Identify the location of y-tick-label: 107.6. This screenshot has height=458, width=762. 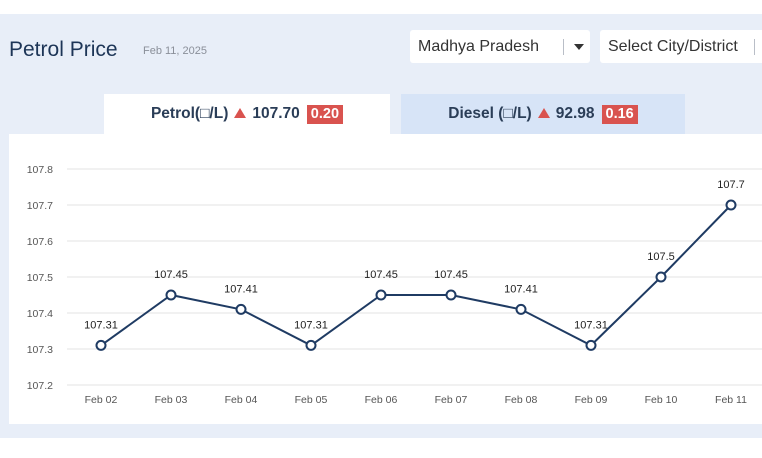
(40, 242).